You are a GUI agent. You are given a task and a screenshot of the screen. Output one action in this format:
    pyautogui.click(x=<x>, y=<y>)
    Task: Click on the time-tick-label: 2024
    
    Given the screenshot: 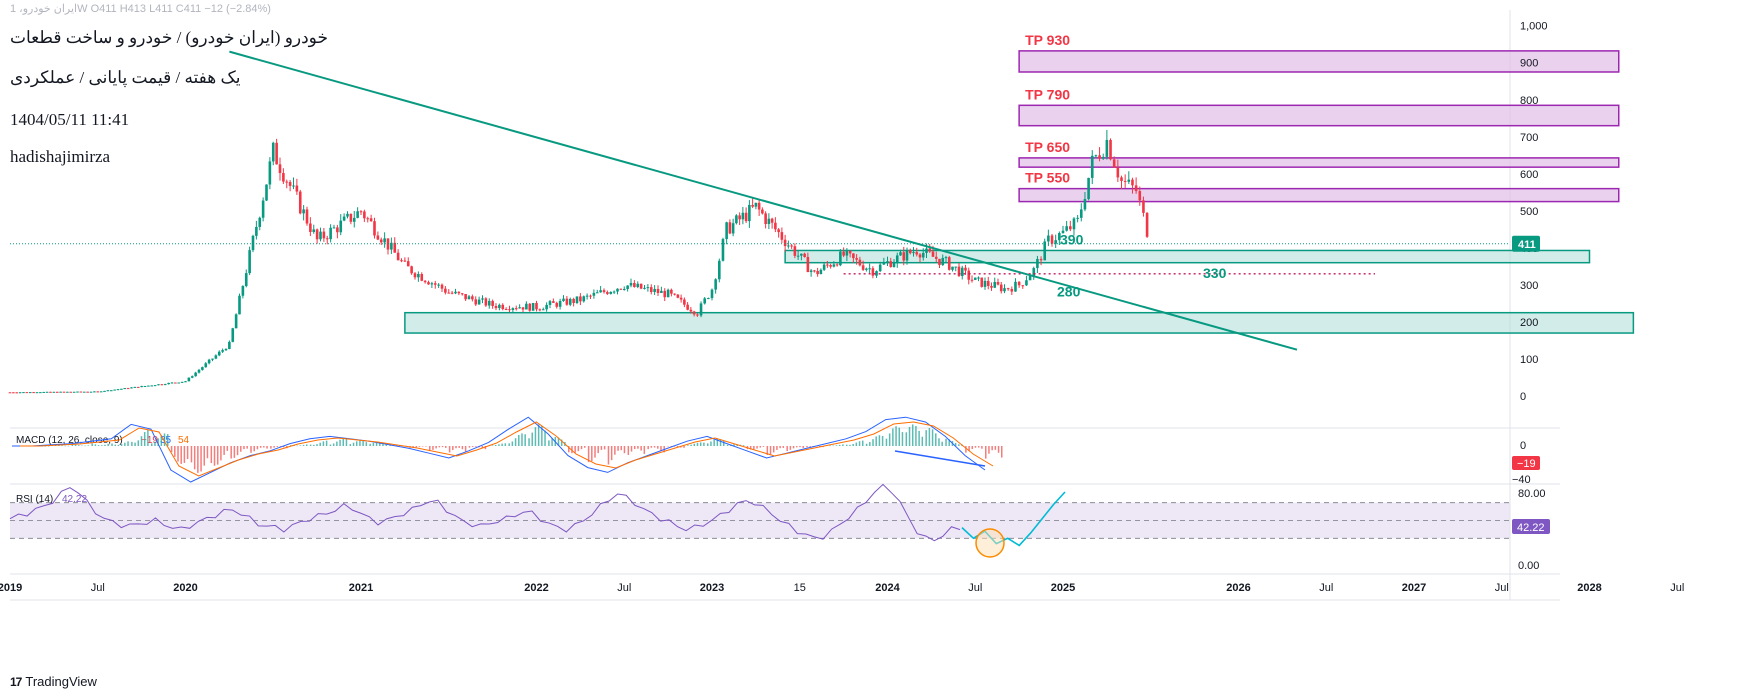 What is the action you would take?
    pyautogui.click(x=887, y=588)
    